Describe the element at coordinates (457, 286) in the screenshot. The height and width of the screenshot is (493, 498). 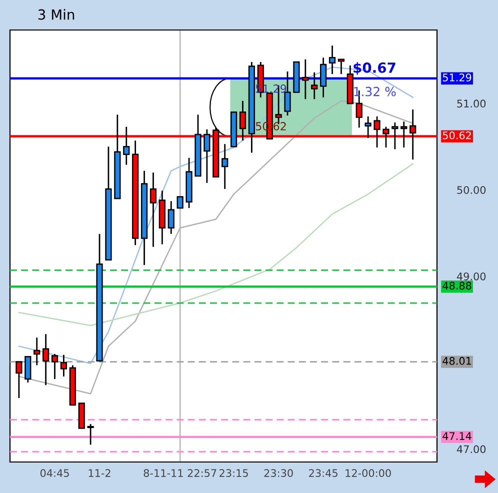
I see `ref-line-label: 48.88` at that location.